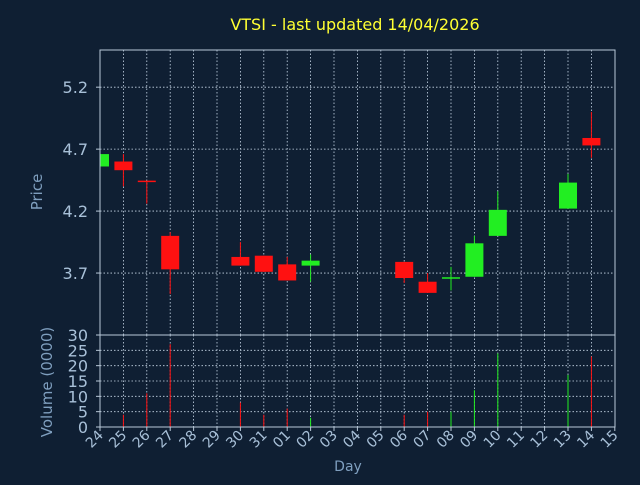  I want to click on volume-axis-label: Volume (0000), so click(47, 382).